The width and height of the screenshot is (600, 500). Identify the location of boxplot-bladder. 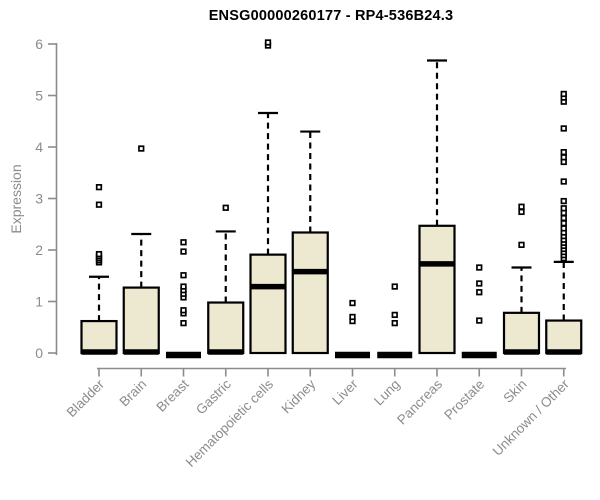
(99, 269).